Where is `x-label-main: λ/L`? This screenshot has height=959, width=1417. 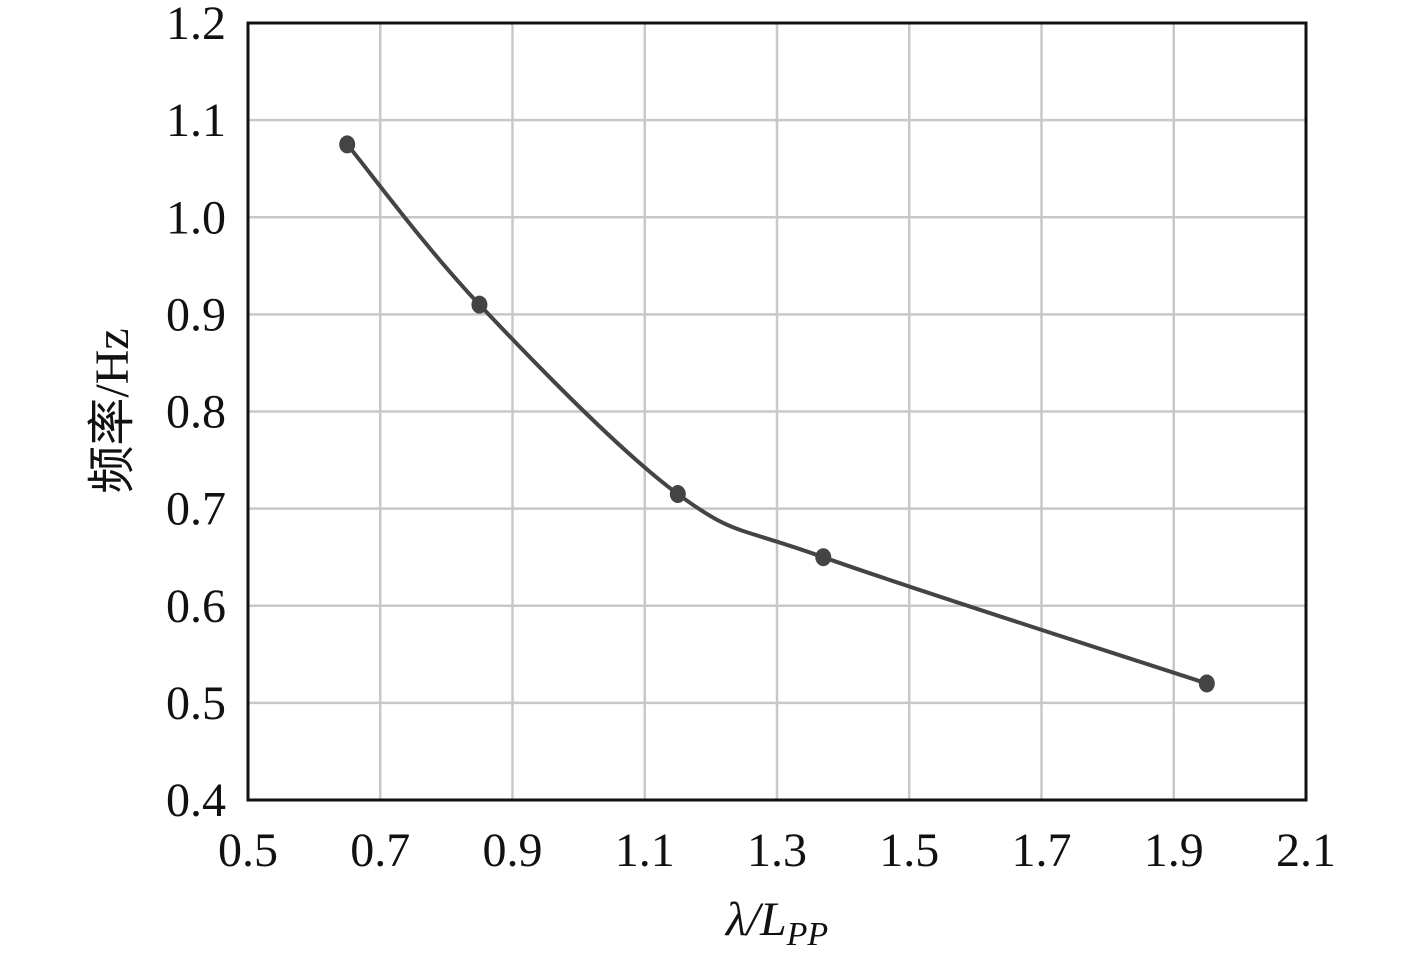
x-label-main: λ/L is located at coordinates (755, 919).